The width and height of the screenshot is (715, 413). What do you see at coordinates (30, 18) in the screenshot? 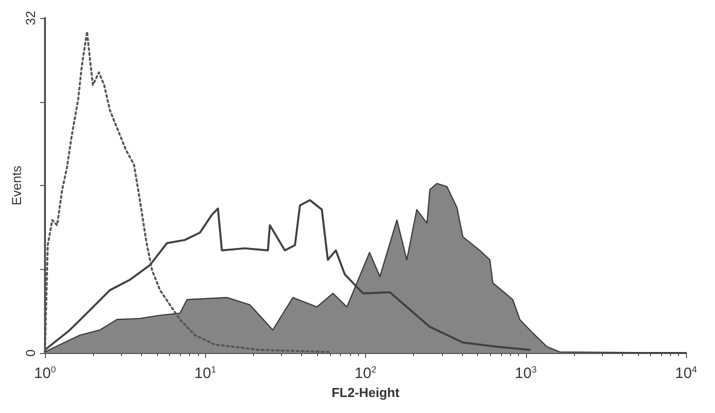
I see `y-tick-label: 32` at bounding box center [30, 18].